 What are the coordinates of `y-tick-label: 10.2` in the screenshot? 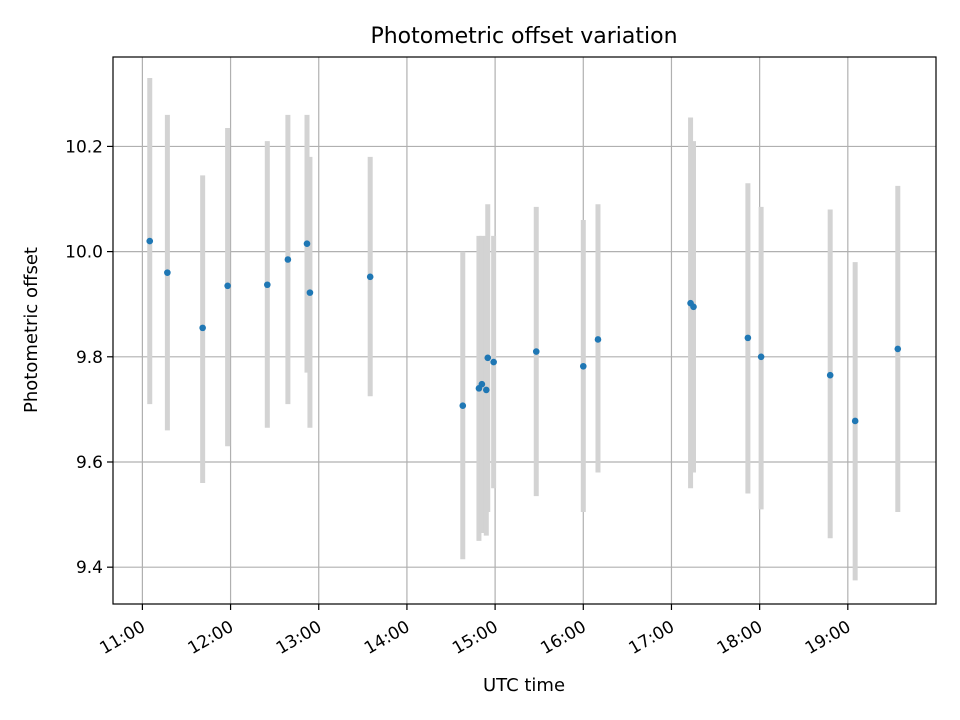 It's located at (84, 147).